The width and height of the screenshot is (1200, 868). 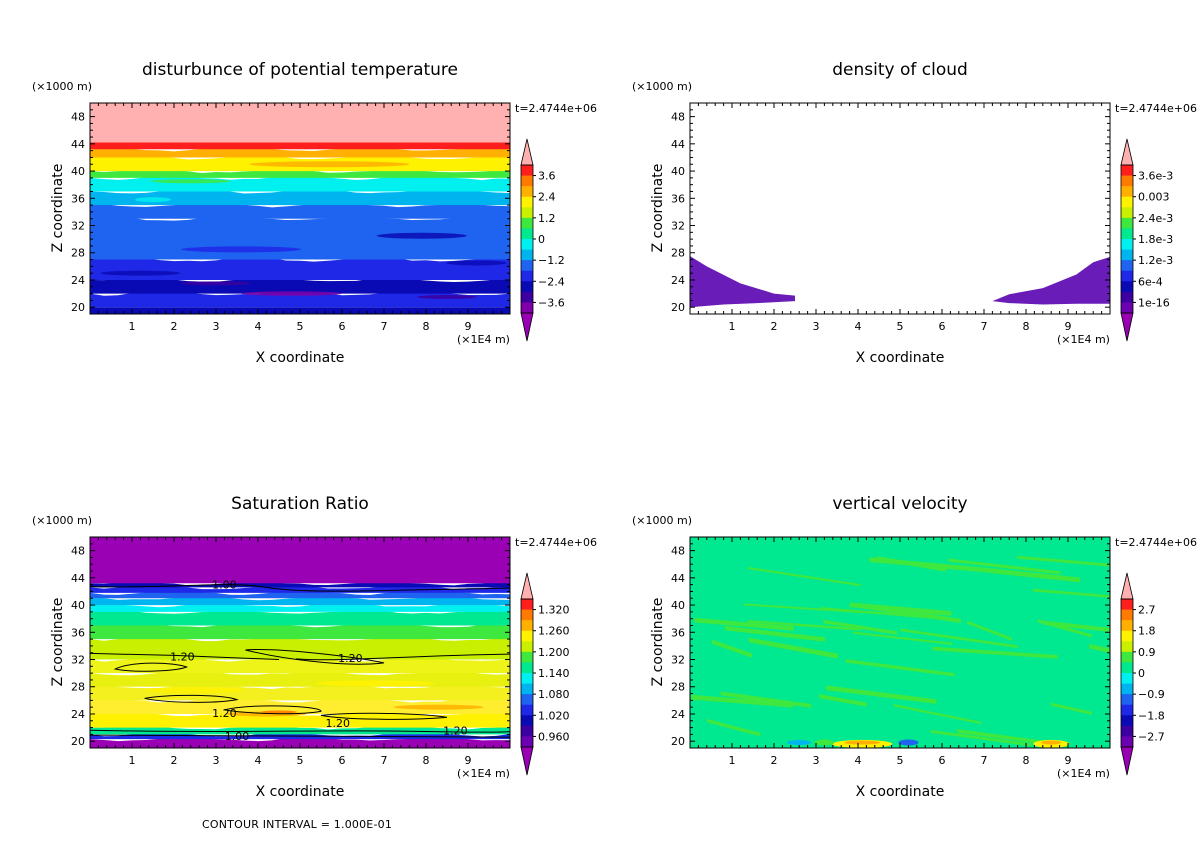 I want to click on colorbar-label: 1.020, so click(x=554, y=715).